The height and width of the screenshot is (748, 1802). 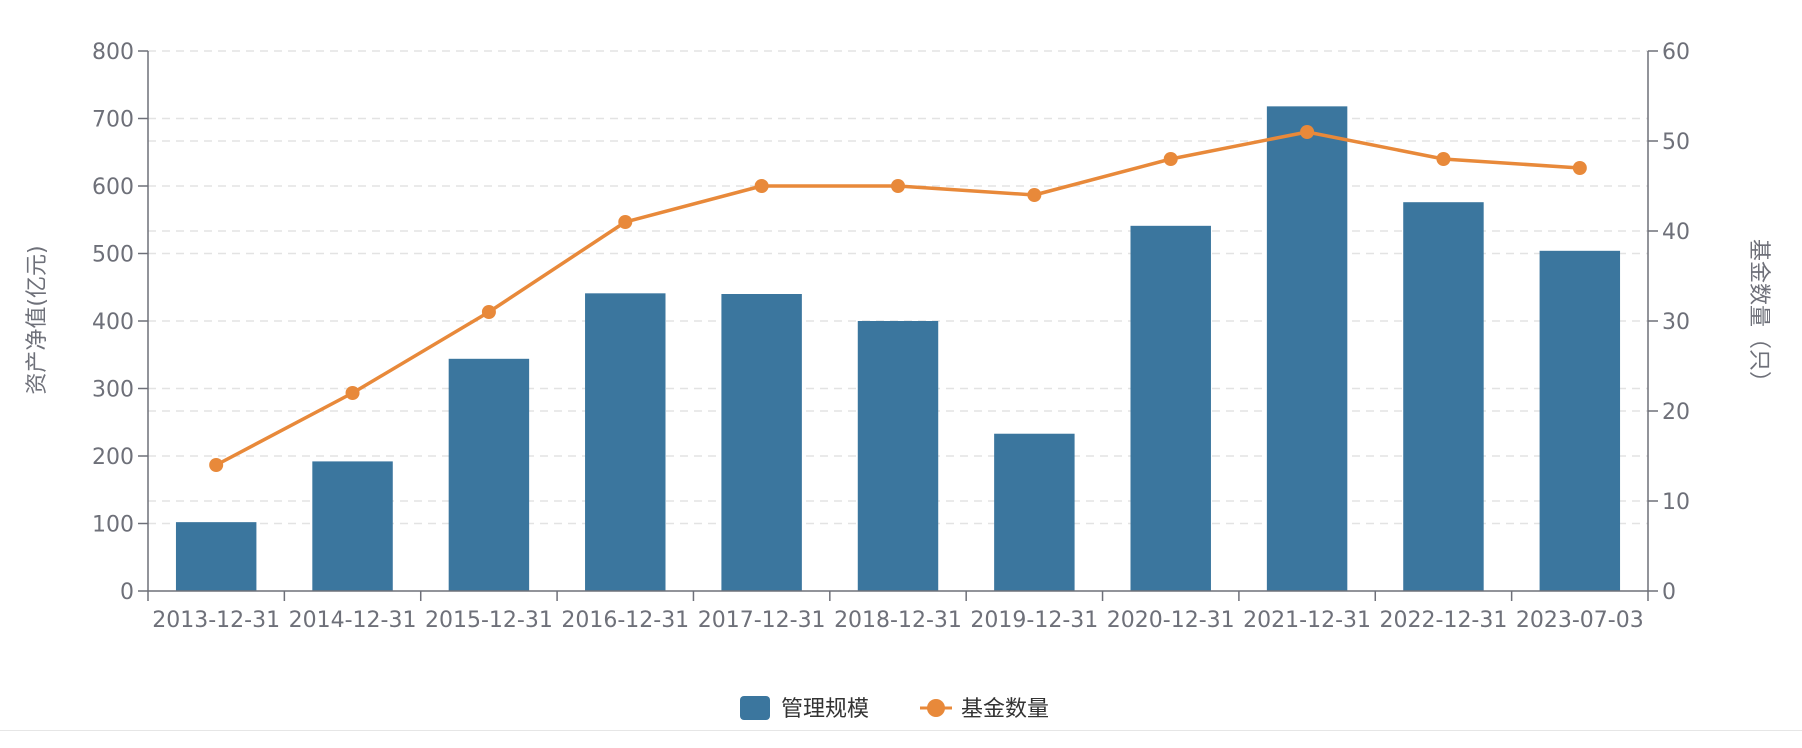 What do you see at coordinates (1676, 142) in the screenshot?
I see `y-right-tick-label: 50` at bounding box center [1676, 142].